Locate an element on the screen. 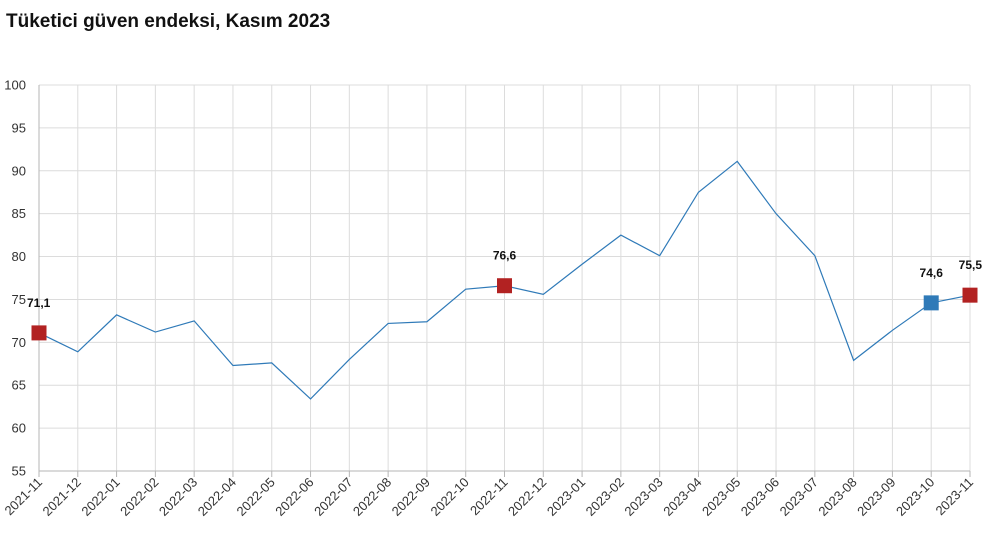 The height and width of the screenshot is (537, 1002). y-tick-label: 90 is located at coordinates (19, 170).